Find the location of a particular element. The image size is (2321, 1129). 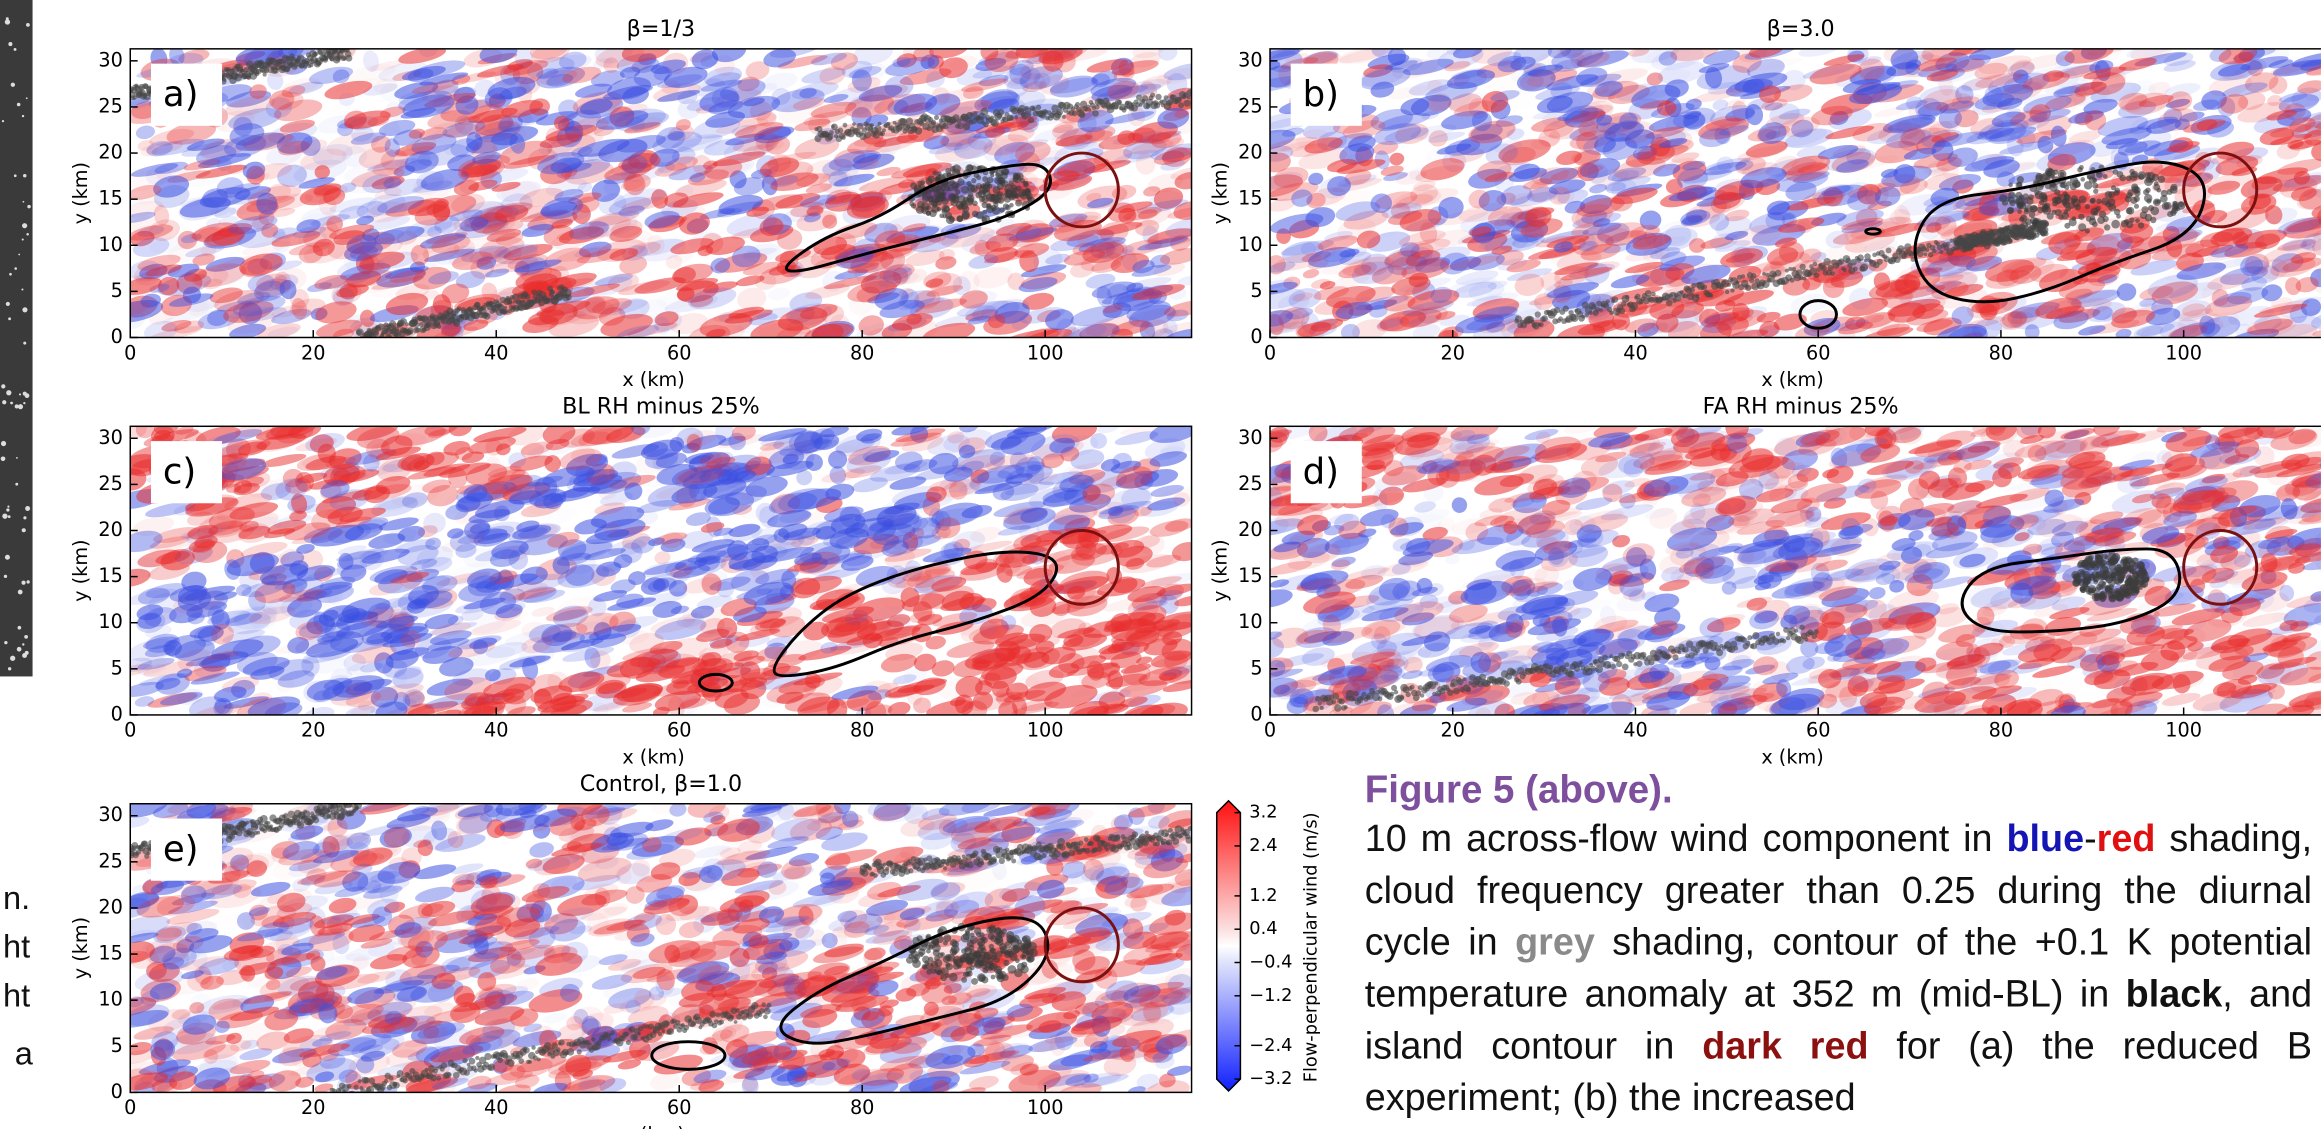

image-speck is located at coordinates (23, 582).